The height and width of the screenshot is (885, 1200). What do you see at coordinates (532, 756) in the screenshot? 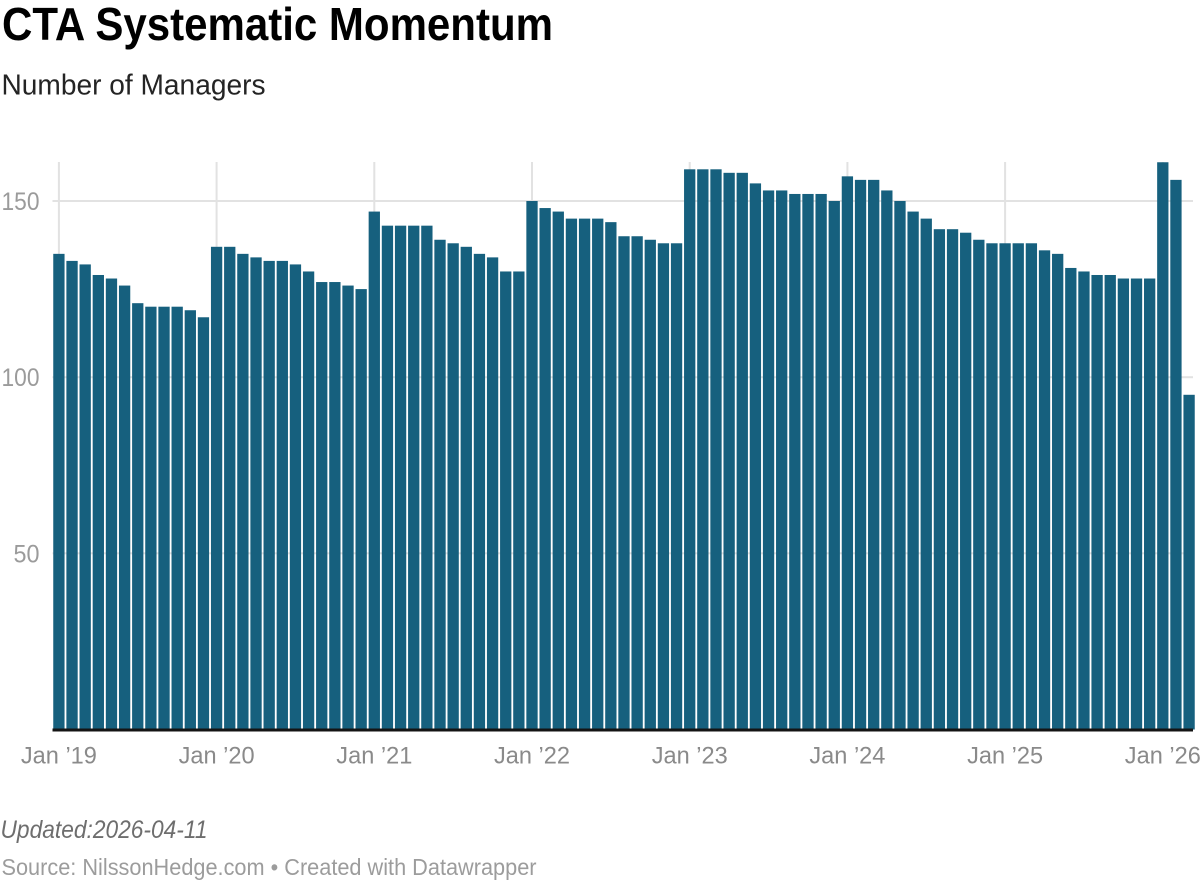
I see `svg-text: Jan ’22` at bounding box center [532, 756].